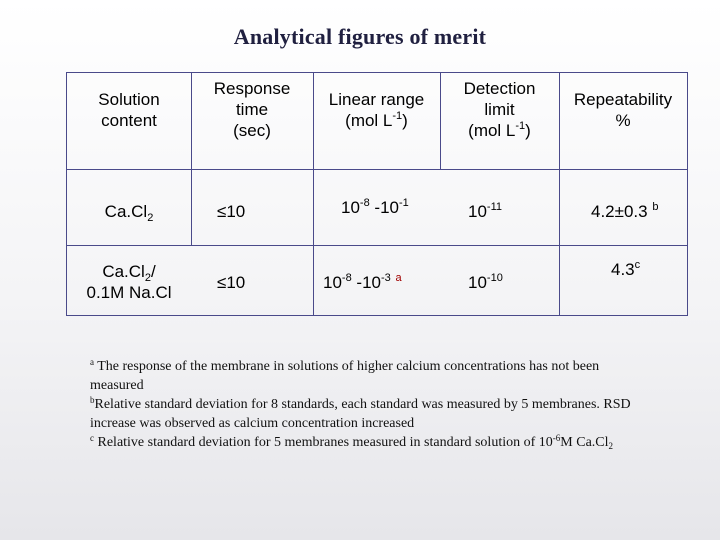 The height and width of the screenshot is (540, 720). I want to click on row2-solution-text: Ca.Cl, so click(123, 271).